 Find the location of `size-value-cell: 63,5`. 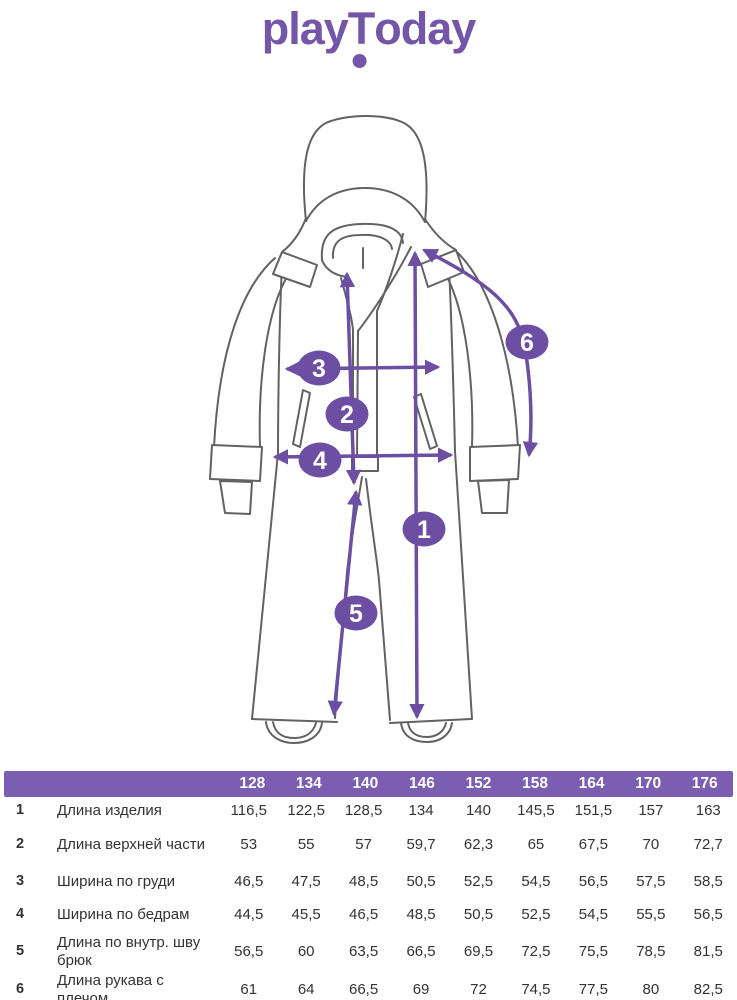

size-value-cell: 63,5 is located at coordinates (364, 951).